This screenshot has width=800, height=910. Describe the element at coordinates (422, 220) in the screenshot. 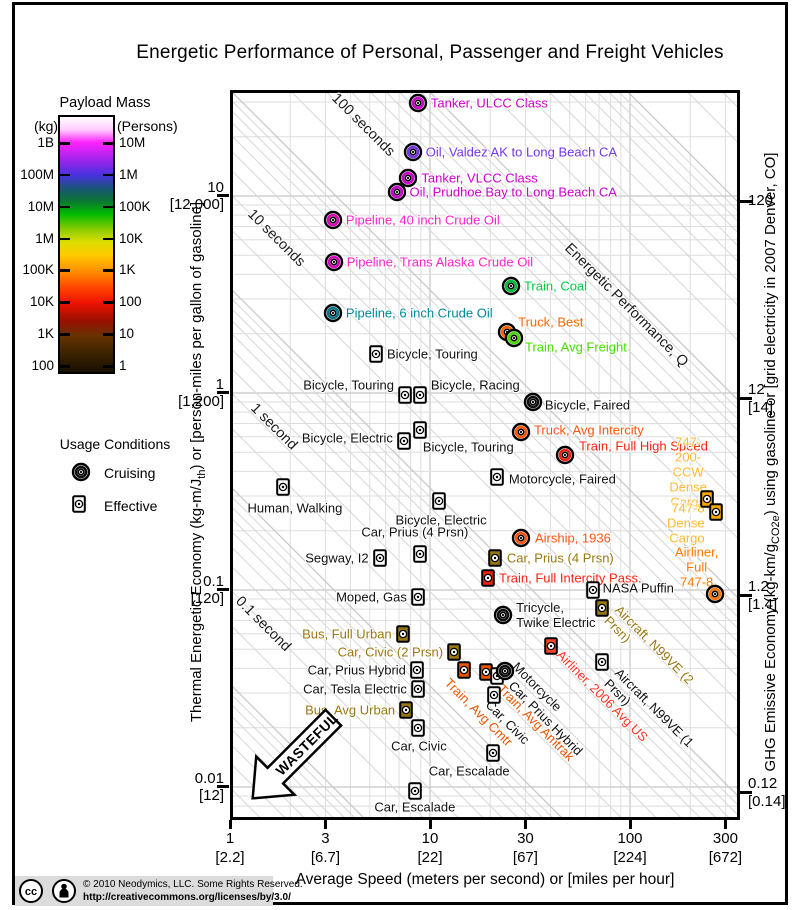

I see `label-pipeline-40-inch: Pipeline, 40 inch Crude Oil` at that location.